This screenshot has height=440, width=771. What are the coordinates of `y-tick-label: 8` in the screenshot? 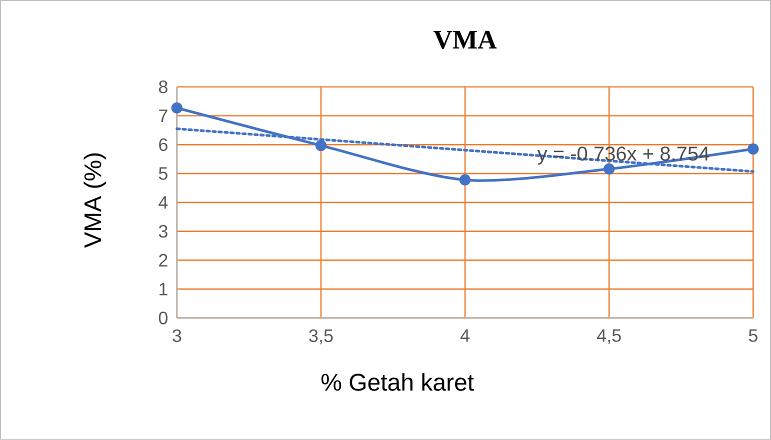 It's located at (163, 87).